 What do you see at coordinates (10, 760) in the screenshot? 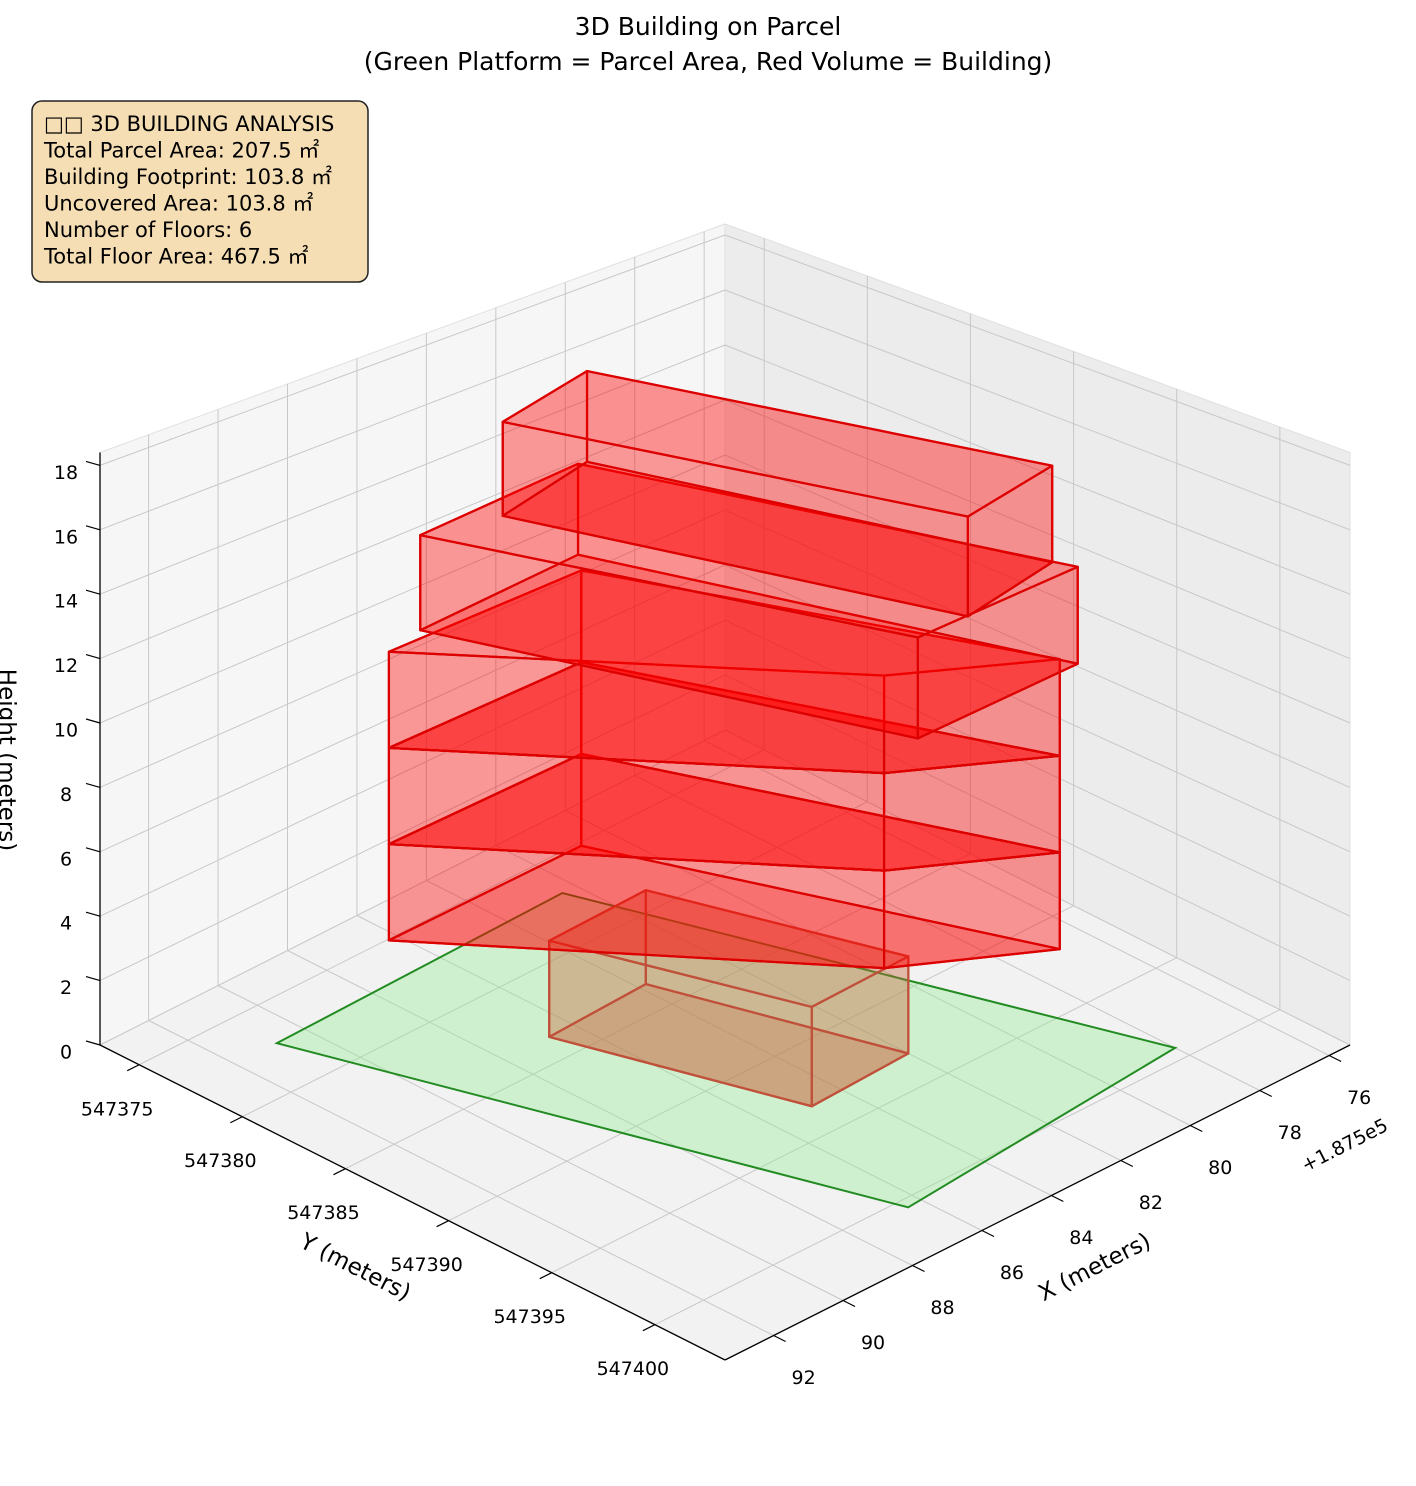
I see `z-axis-label: Height (meters)` at bounding box center [10, 760].